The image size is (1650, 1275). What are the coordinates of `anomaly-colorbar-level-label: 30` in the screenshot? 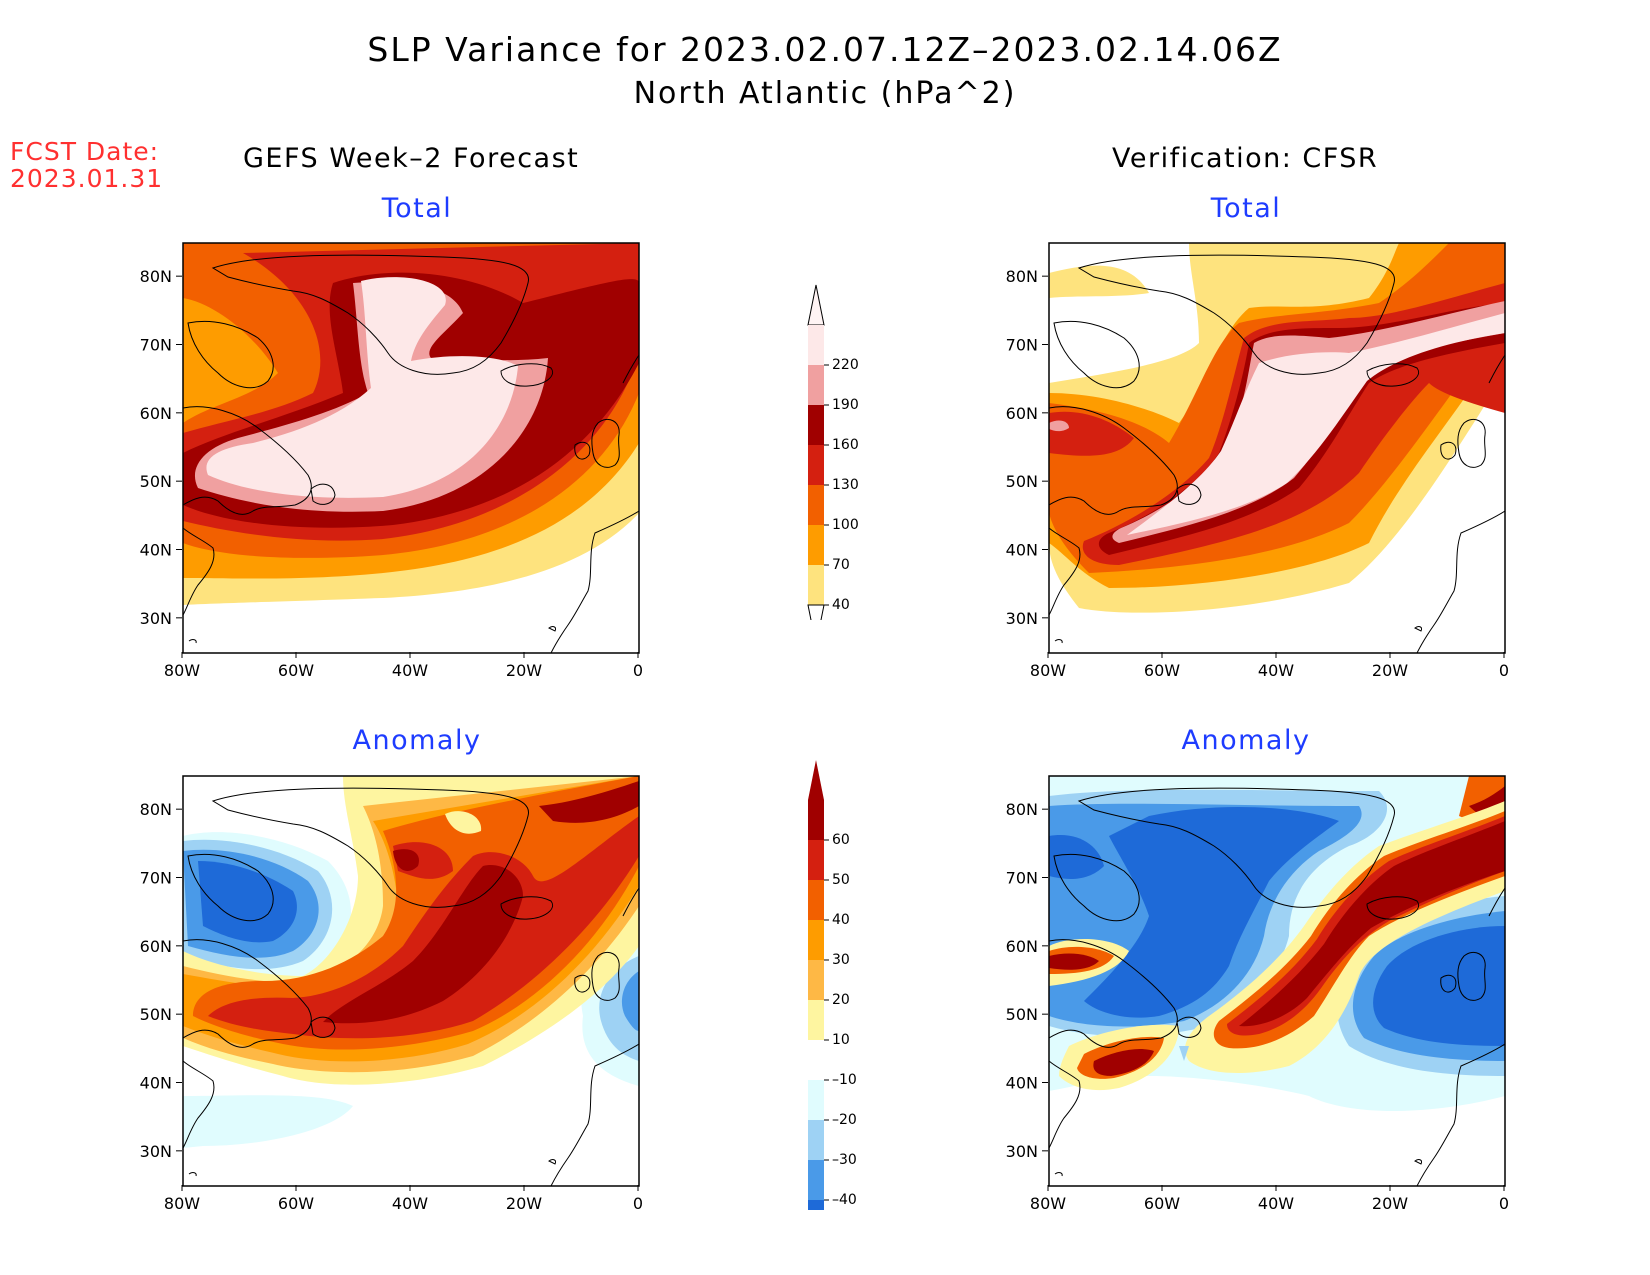 It's located at (841, 960).